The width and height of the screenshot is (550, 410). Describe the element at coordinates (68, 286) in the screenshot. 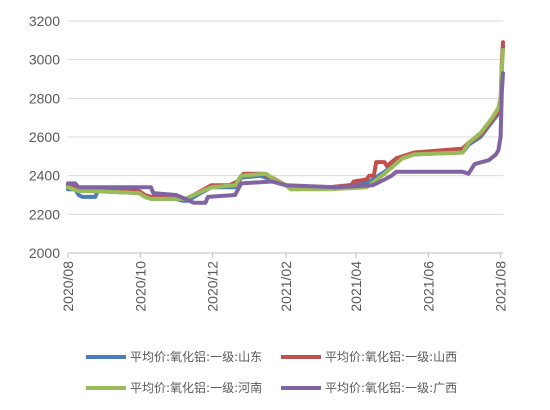

I see `x-tick-label: 2020/08` at that location.